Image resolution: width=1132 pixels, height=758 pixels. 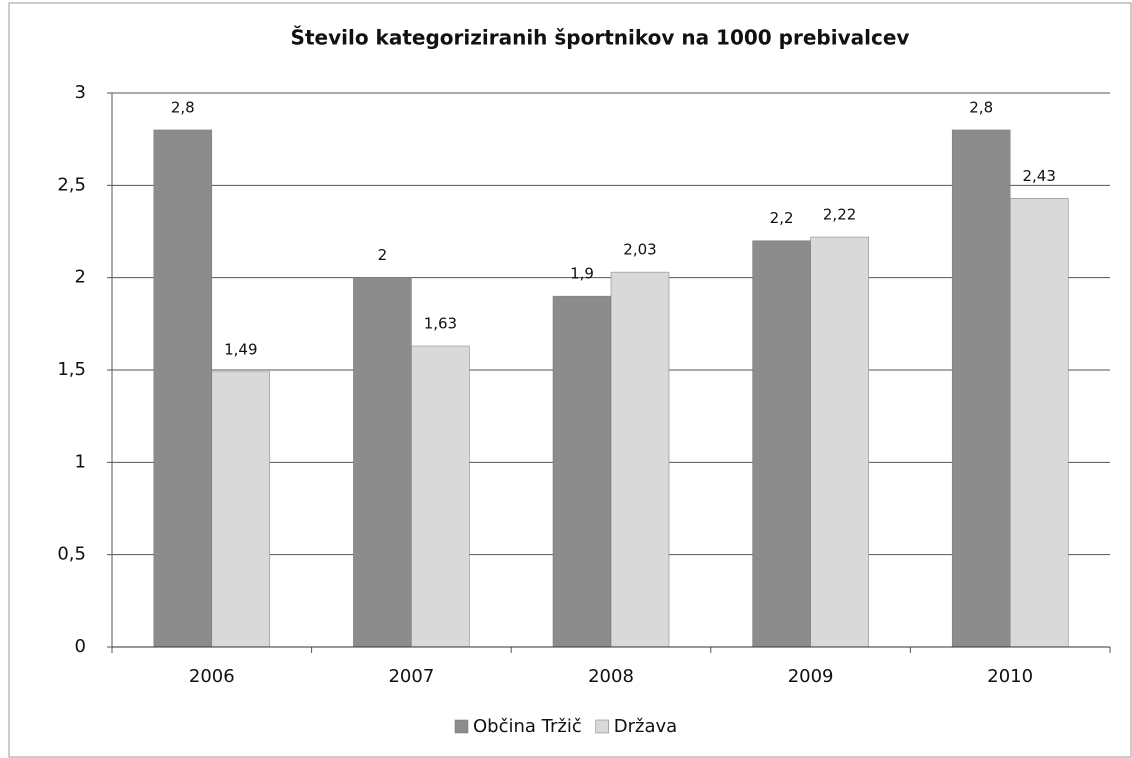 I want to click on y-tick-label: 2, so click(x=80, y=277).